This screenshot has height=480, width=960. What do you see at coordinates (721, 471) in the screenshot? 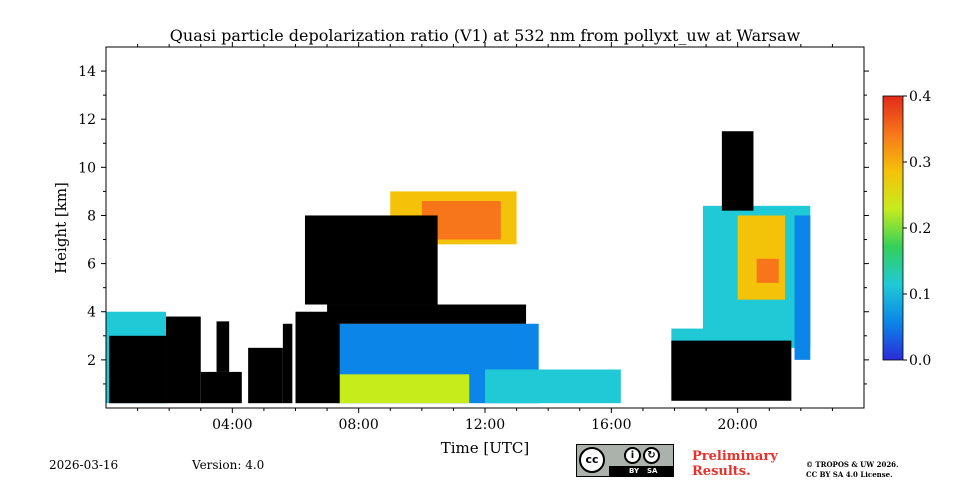
I see `preliminary-line-2: Results.` at bounding box center [721, 471].